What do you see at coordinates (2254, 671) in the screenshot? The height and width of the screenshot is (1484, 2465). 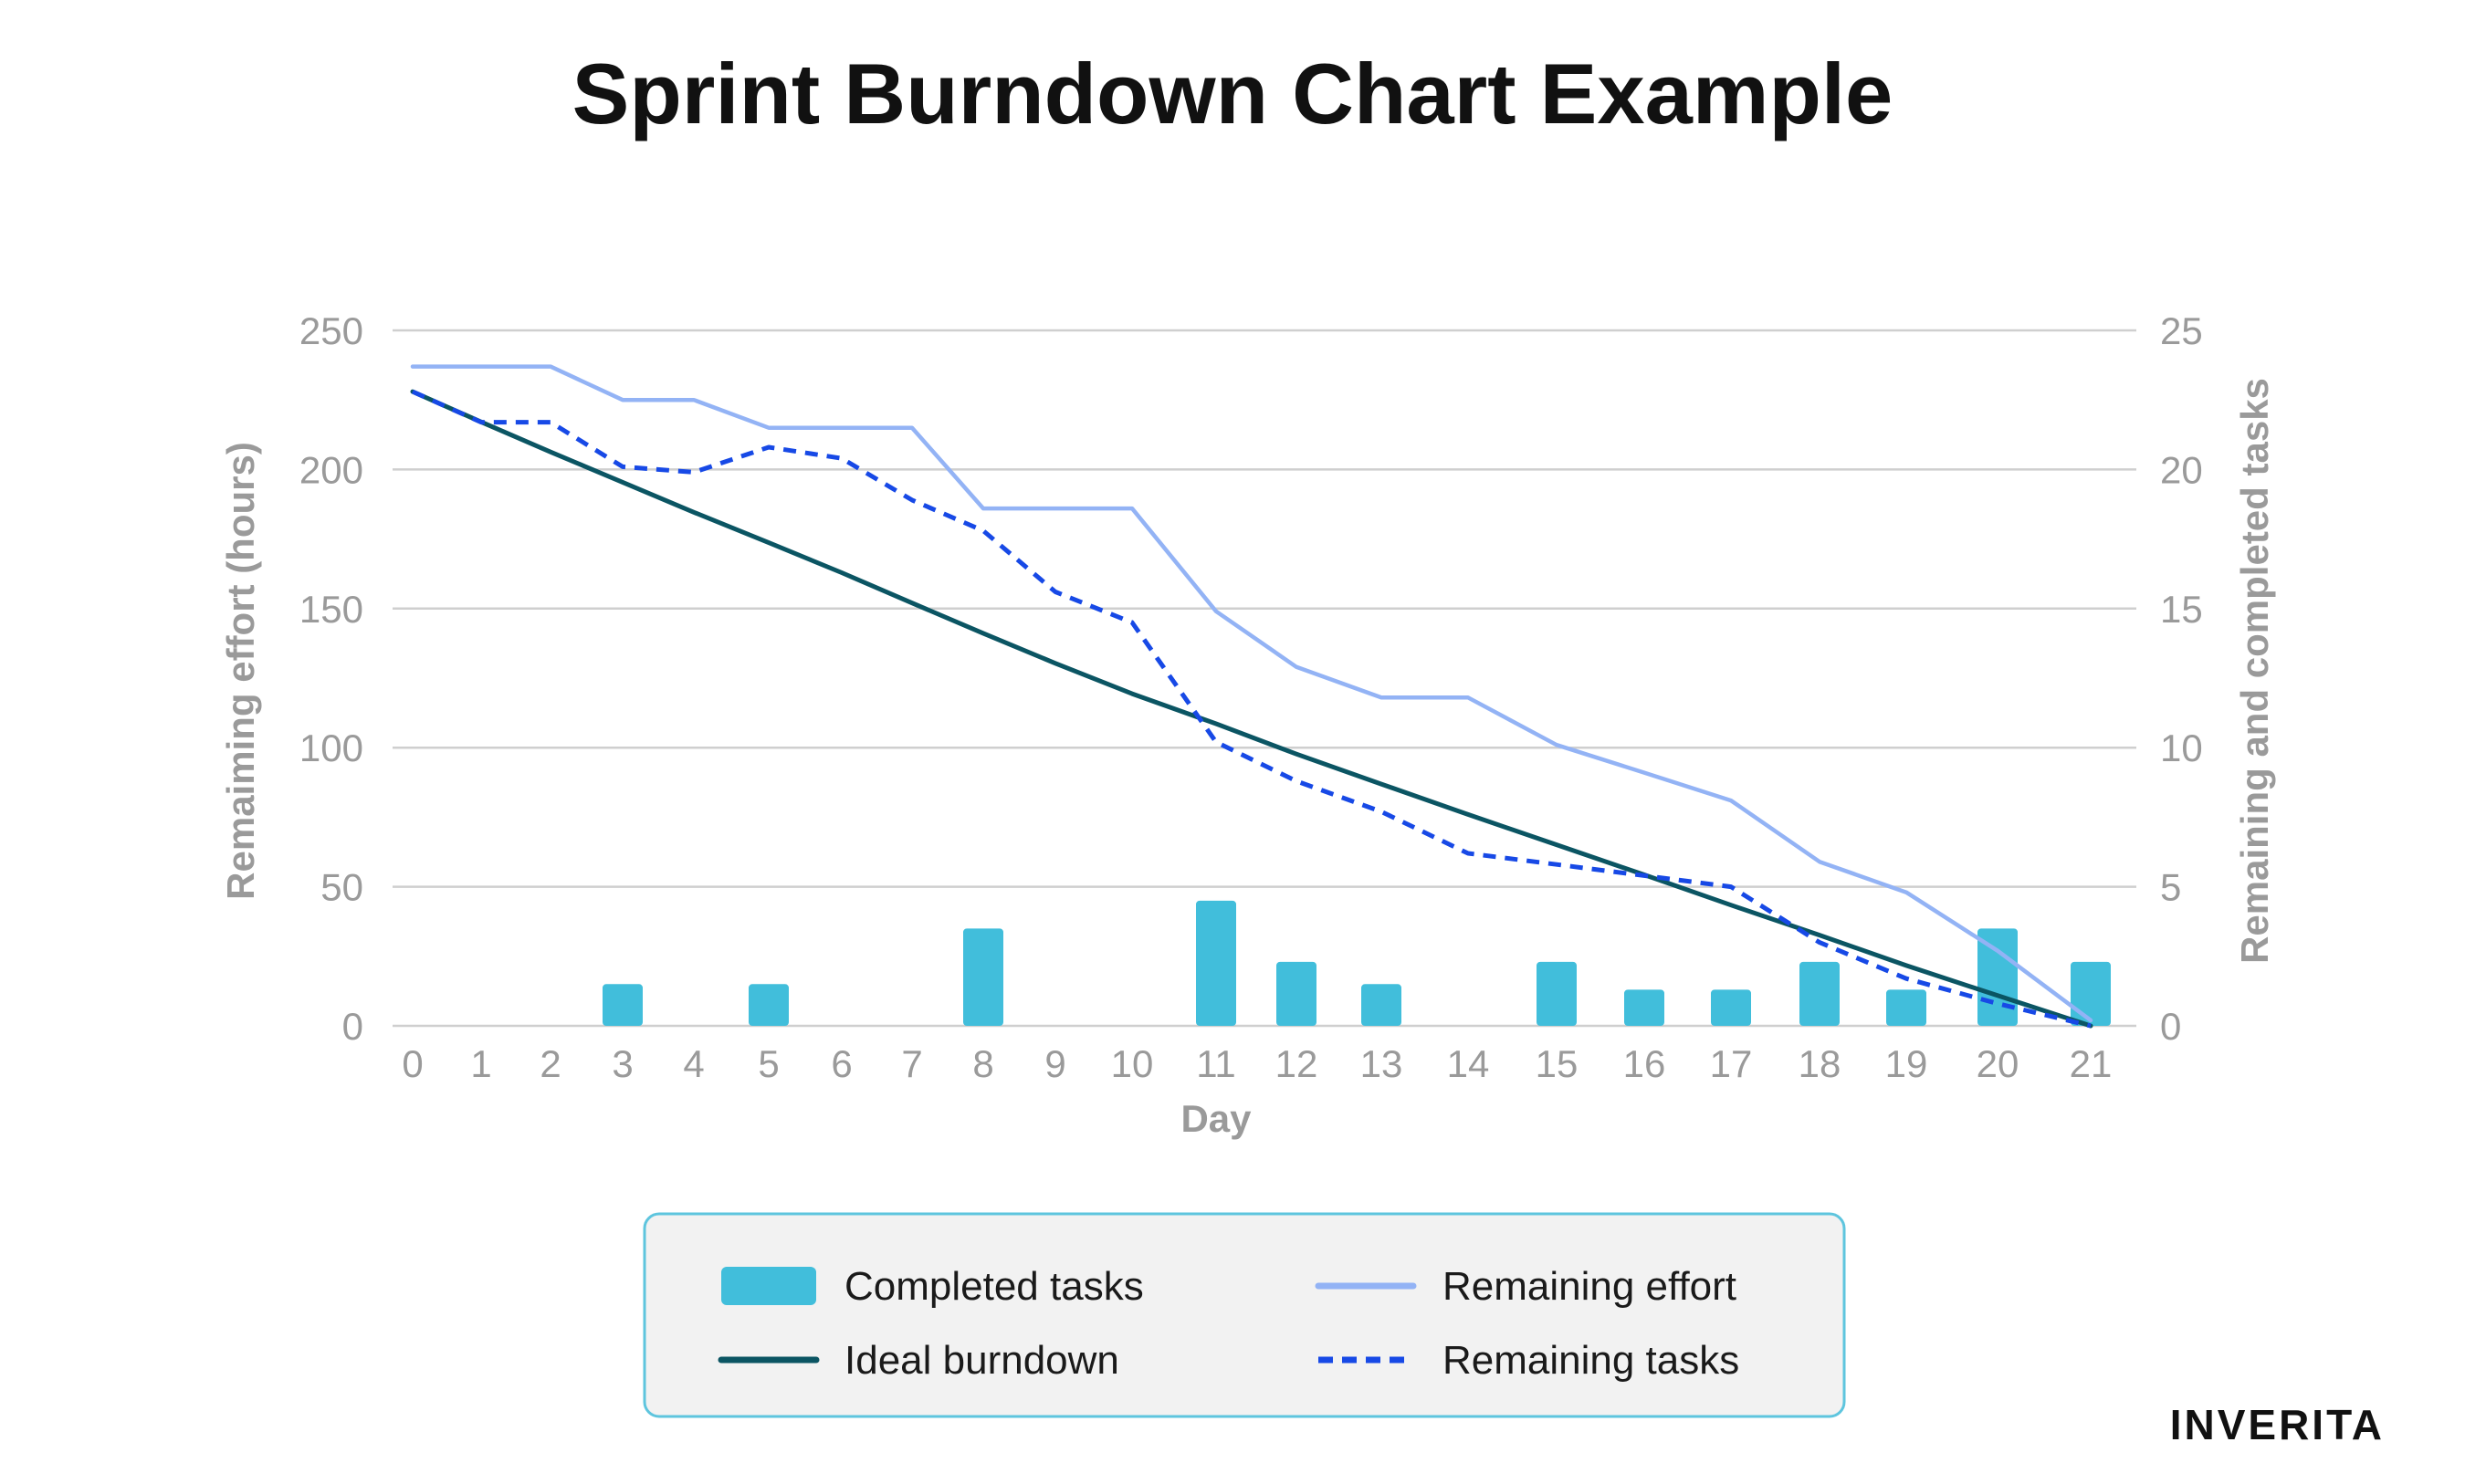 I see `y-axis-right-title: Remaining and completed tasks` at bounding box center [2254, 671].